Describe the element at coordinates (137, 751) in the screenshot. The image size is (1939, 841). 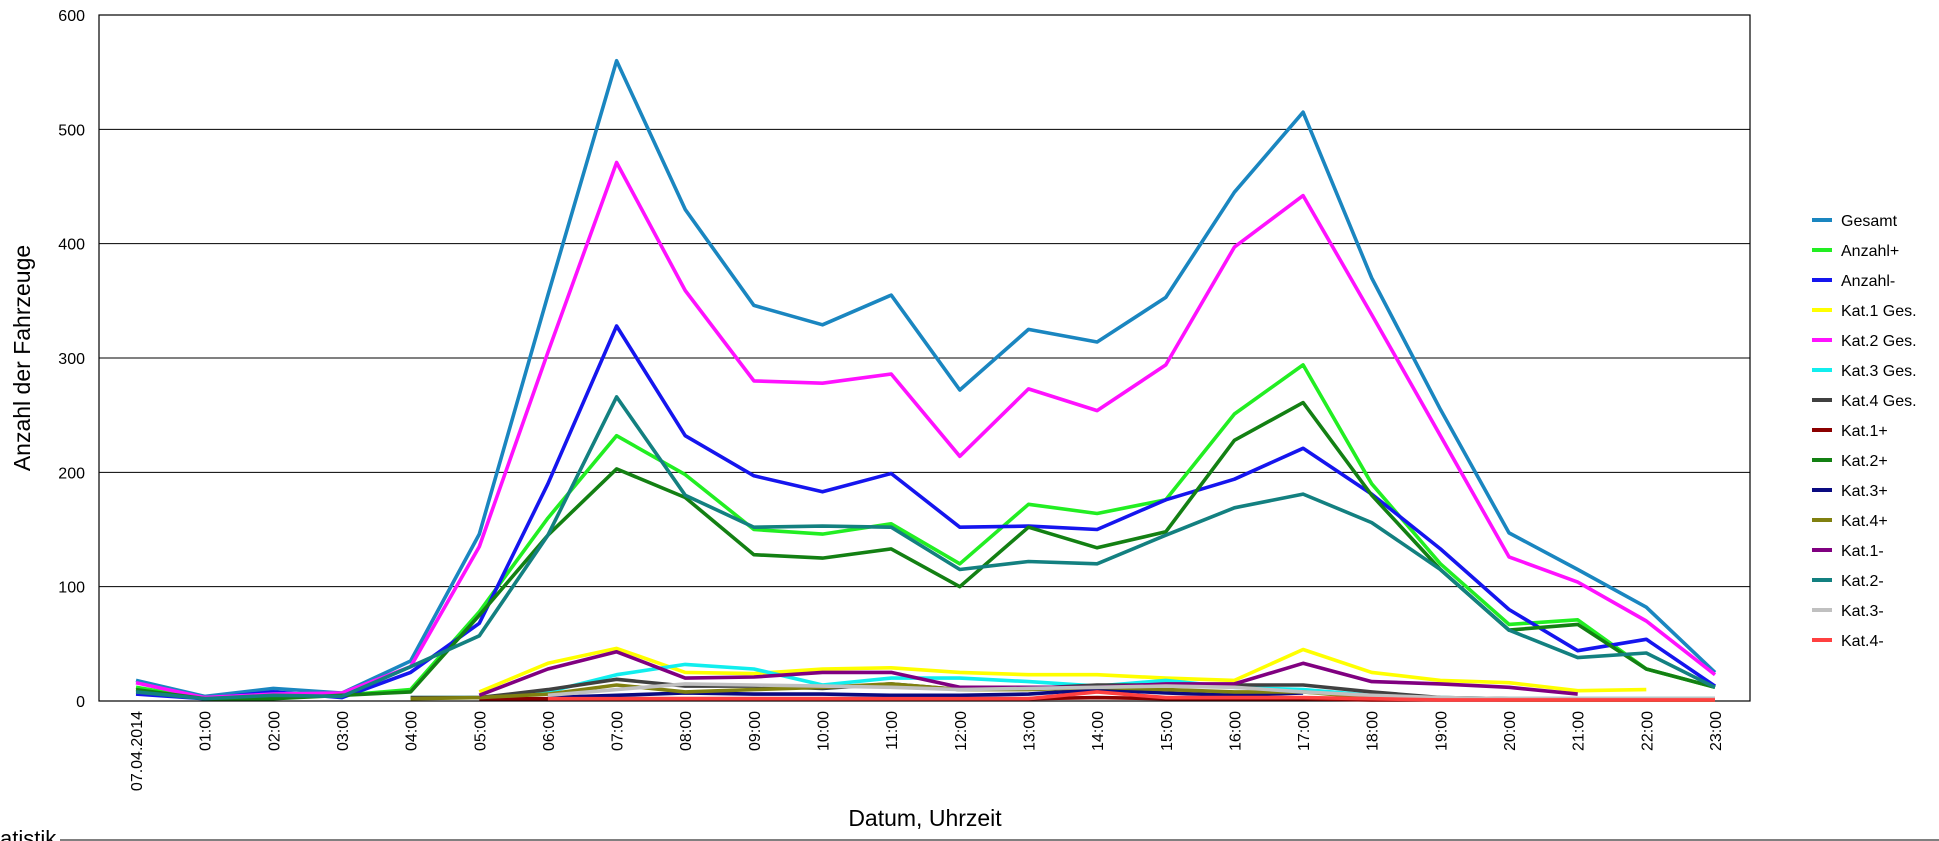
I see `x-tick-label: 07.04.2014` at that location.